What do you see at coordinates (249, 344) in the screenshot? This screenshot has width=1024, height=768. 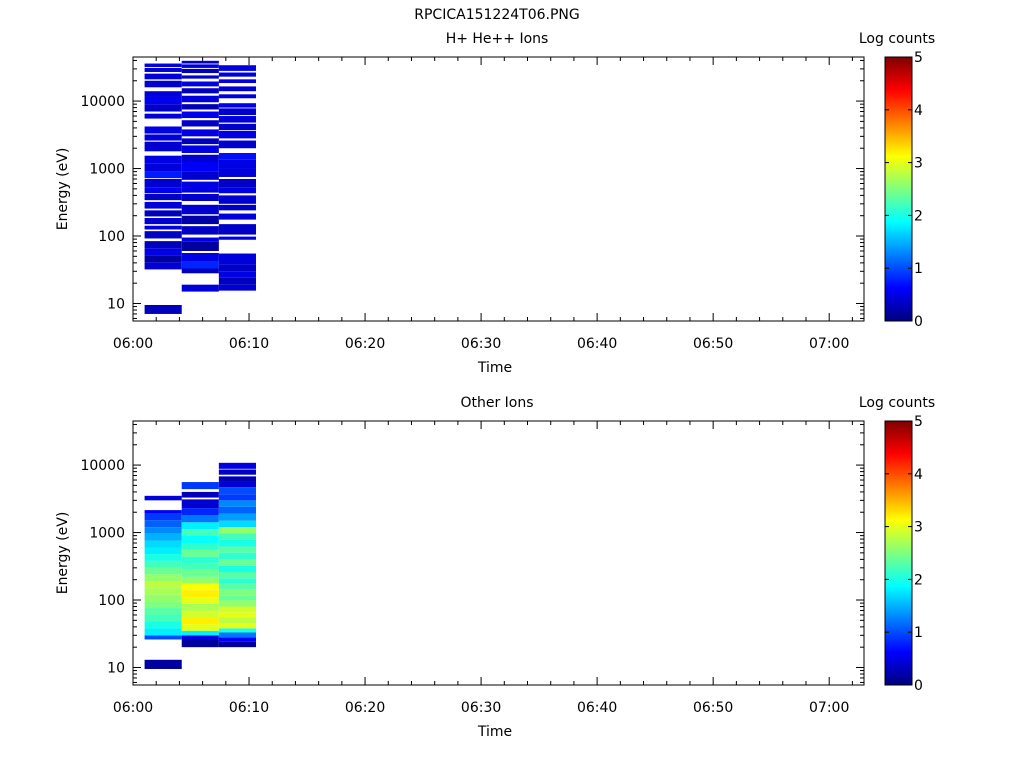 I see `x-tick-label: 06:10` at bounding box center [249, 344].